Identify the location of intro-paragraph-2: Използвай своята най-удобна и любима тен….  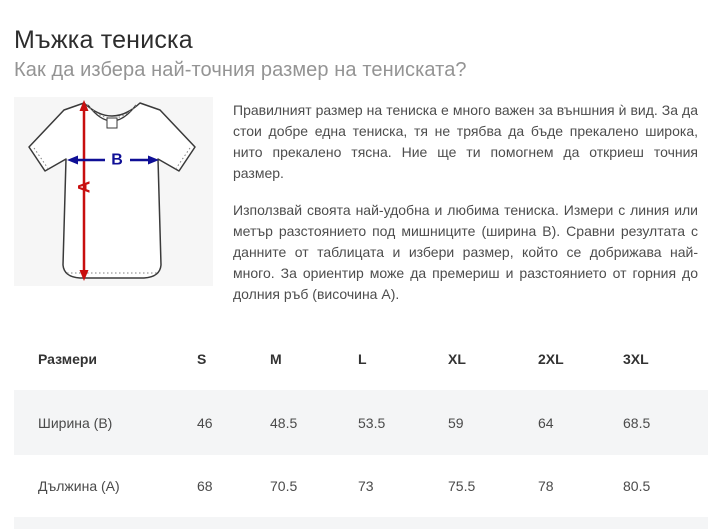
(465, 252).